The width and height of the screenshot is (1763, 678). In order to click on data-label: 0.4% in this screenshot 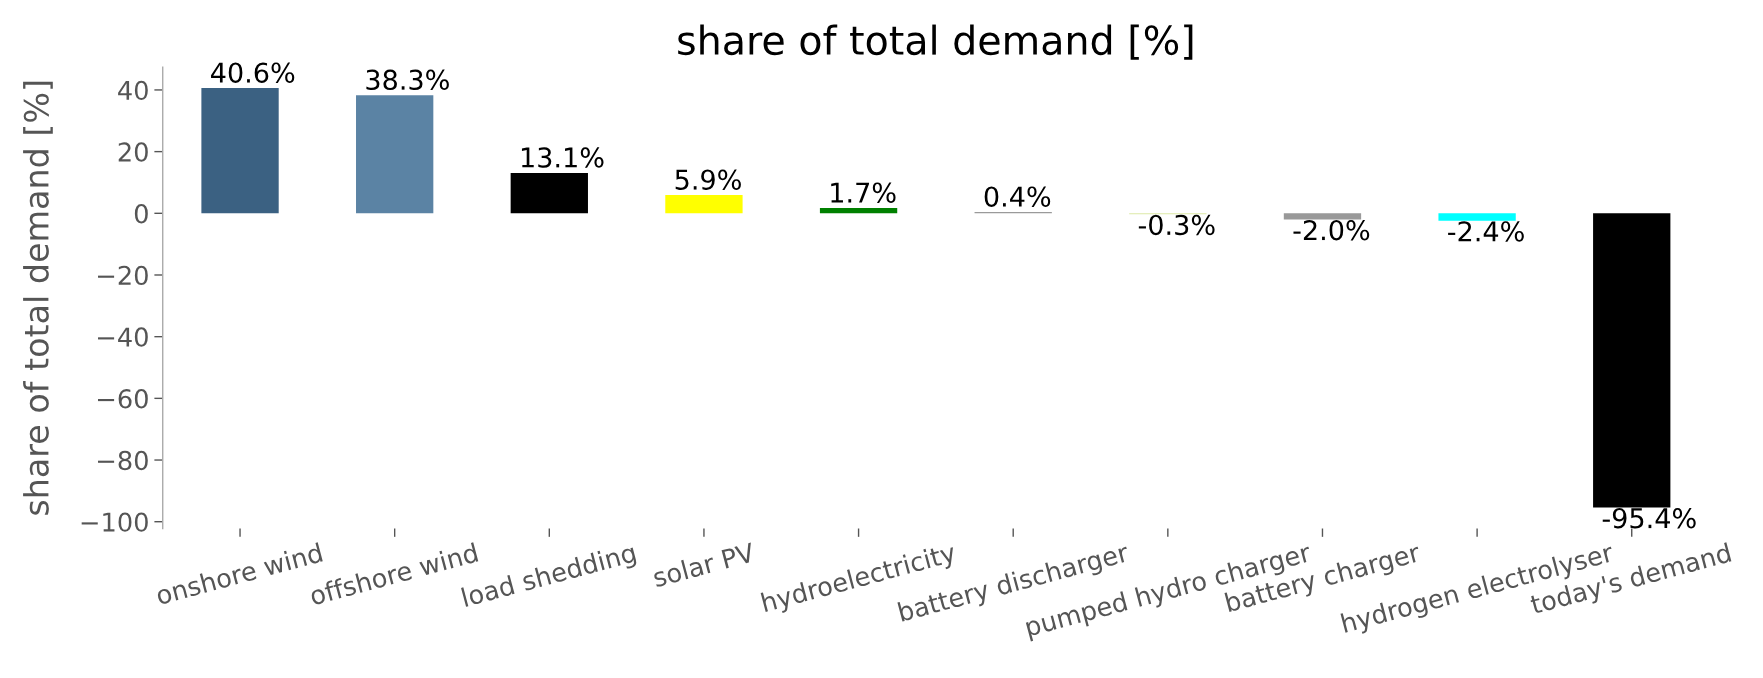, I will do `click(1017, 196)`.